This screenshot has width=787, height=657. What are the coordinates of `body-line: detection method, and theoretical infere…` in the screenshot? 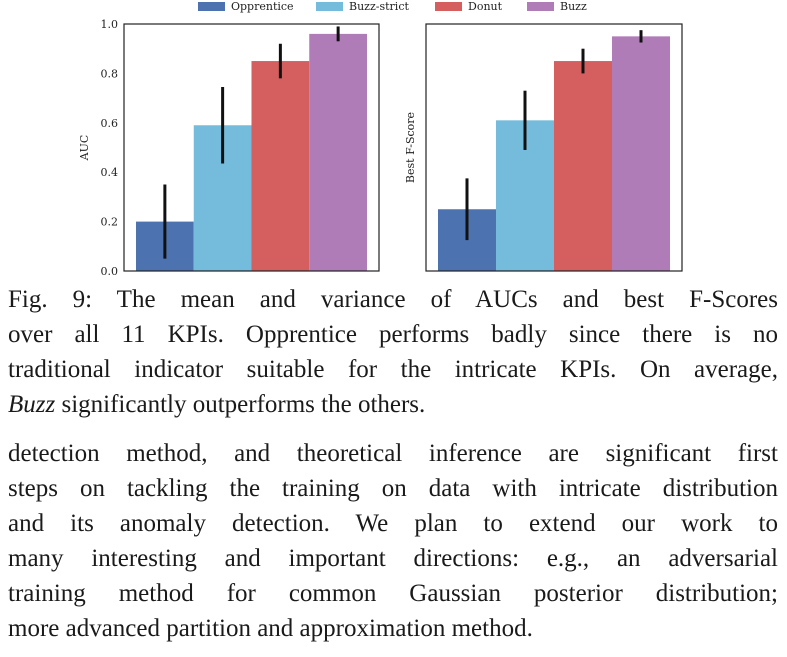 It's located at (393, 453).